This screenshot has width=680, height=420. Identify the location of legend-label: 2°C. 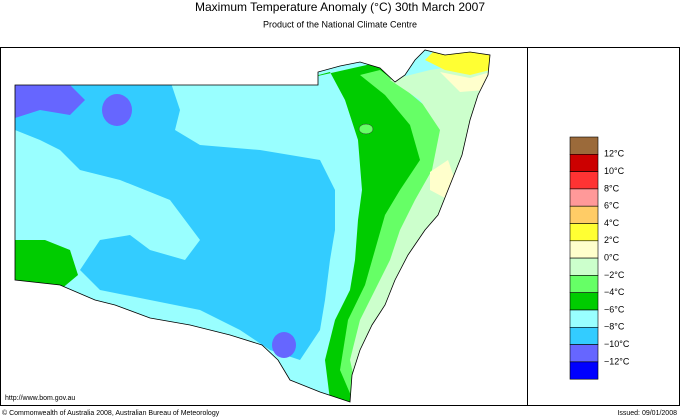
(612, 240).